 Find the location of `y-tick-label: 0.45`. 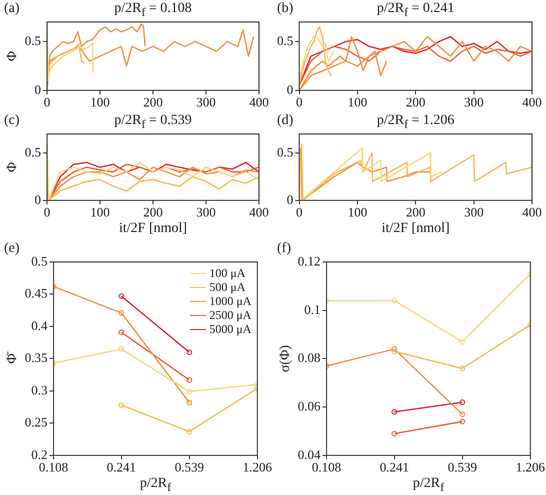

y-tick-label: 0.45 is located at coordinates (36, 293).